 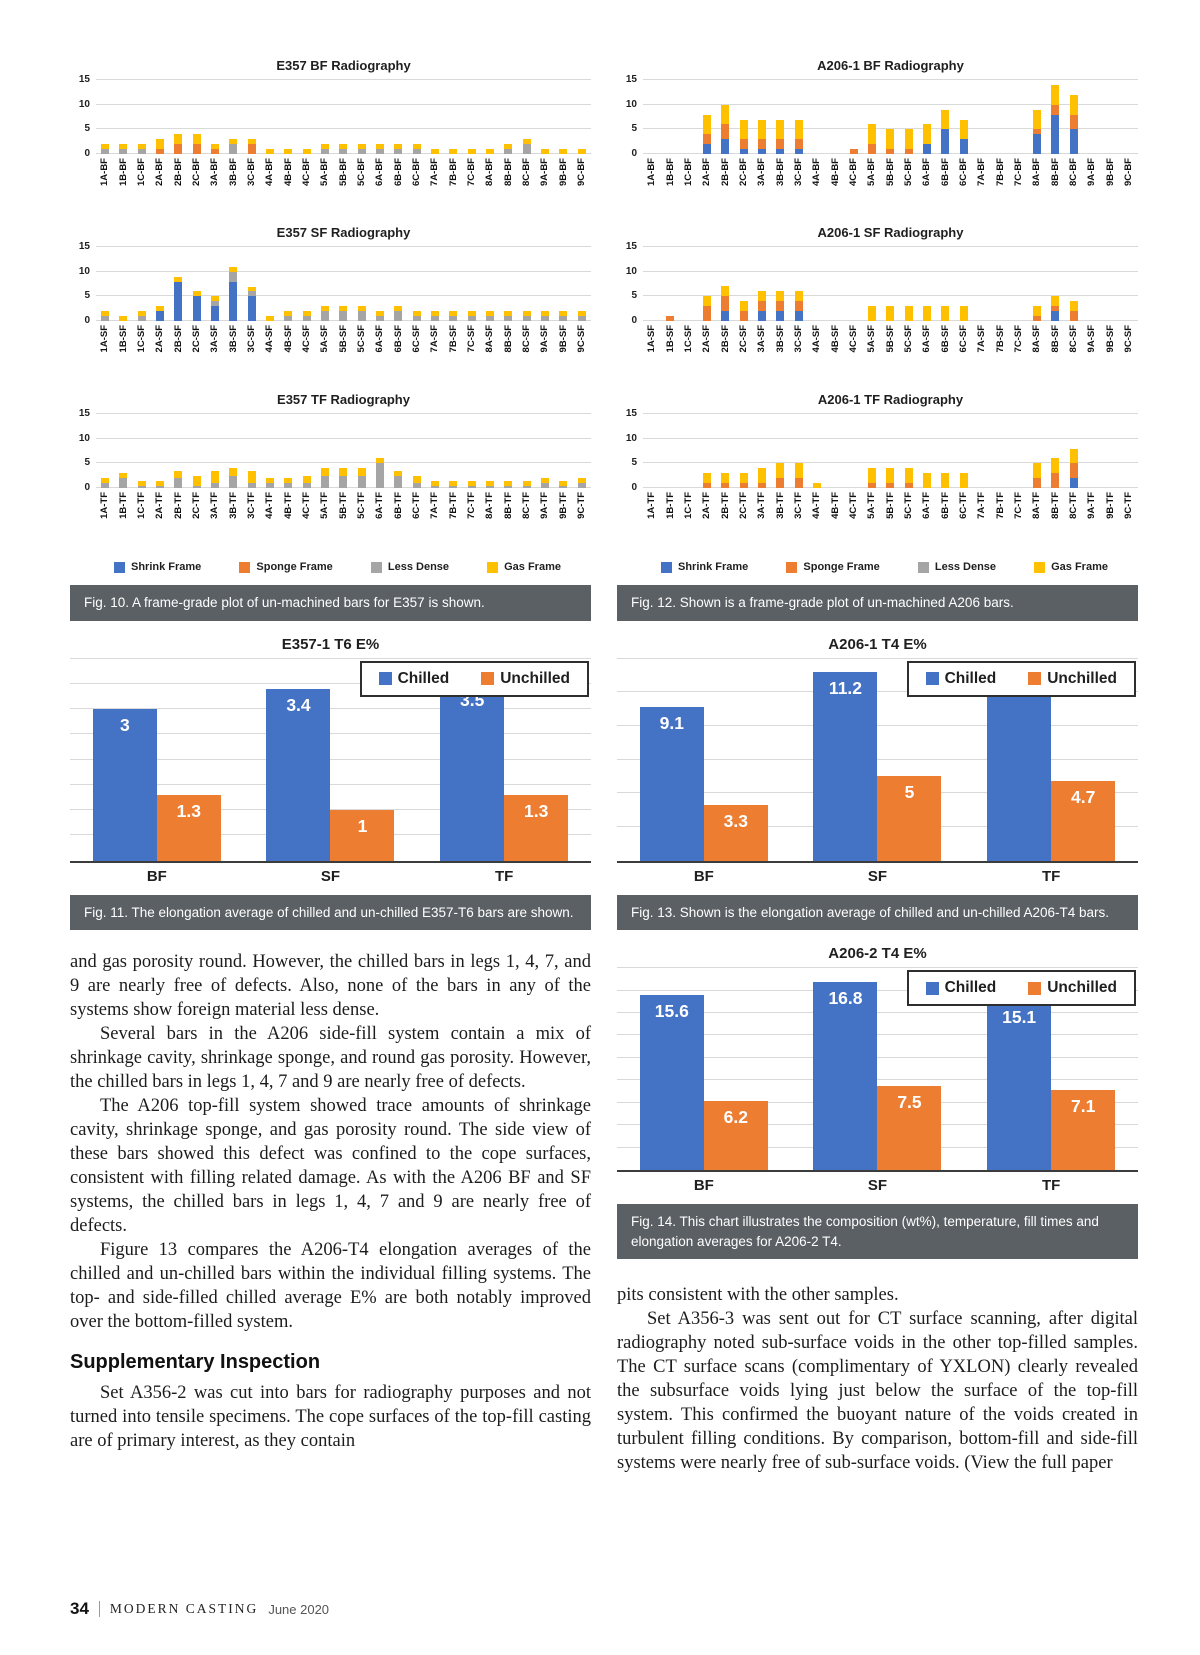 I want to click on x-category-label: 3B-SF, so click(x=233, y=339).